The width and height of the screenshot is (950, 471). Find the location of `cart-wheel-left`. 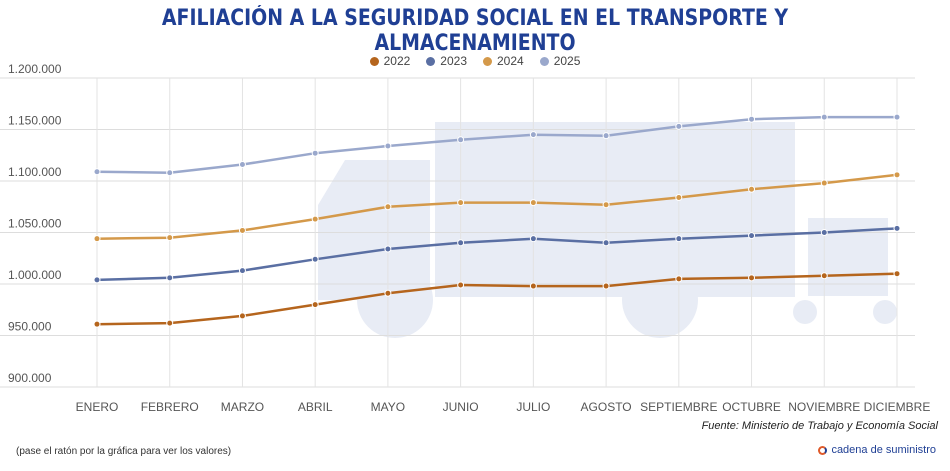

cart-wheel-left is located at coordinates (805, 312).